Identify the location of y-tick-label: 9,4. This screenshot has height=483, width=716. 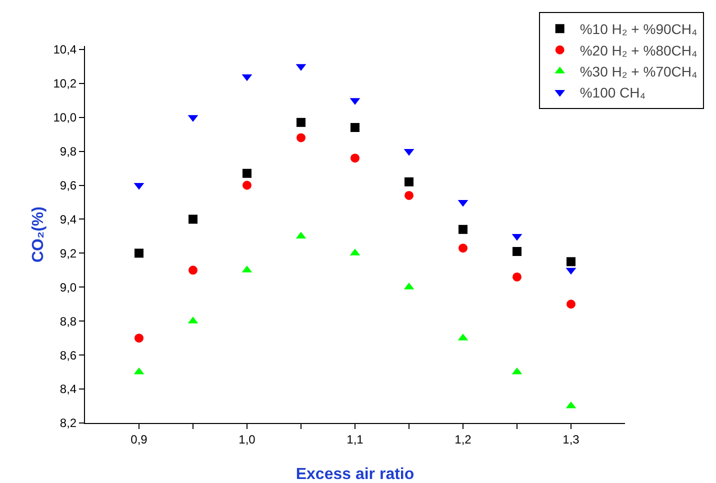
(68, 219).